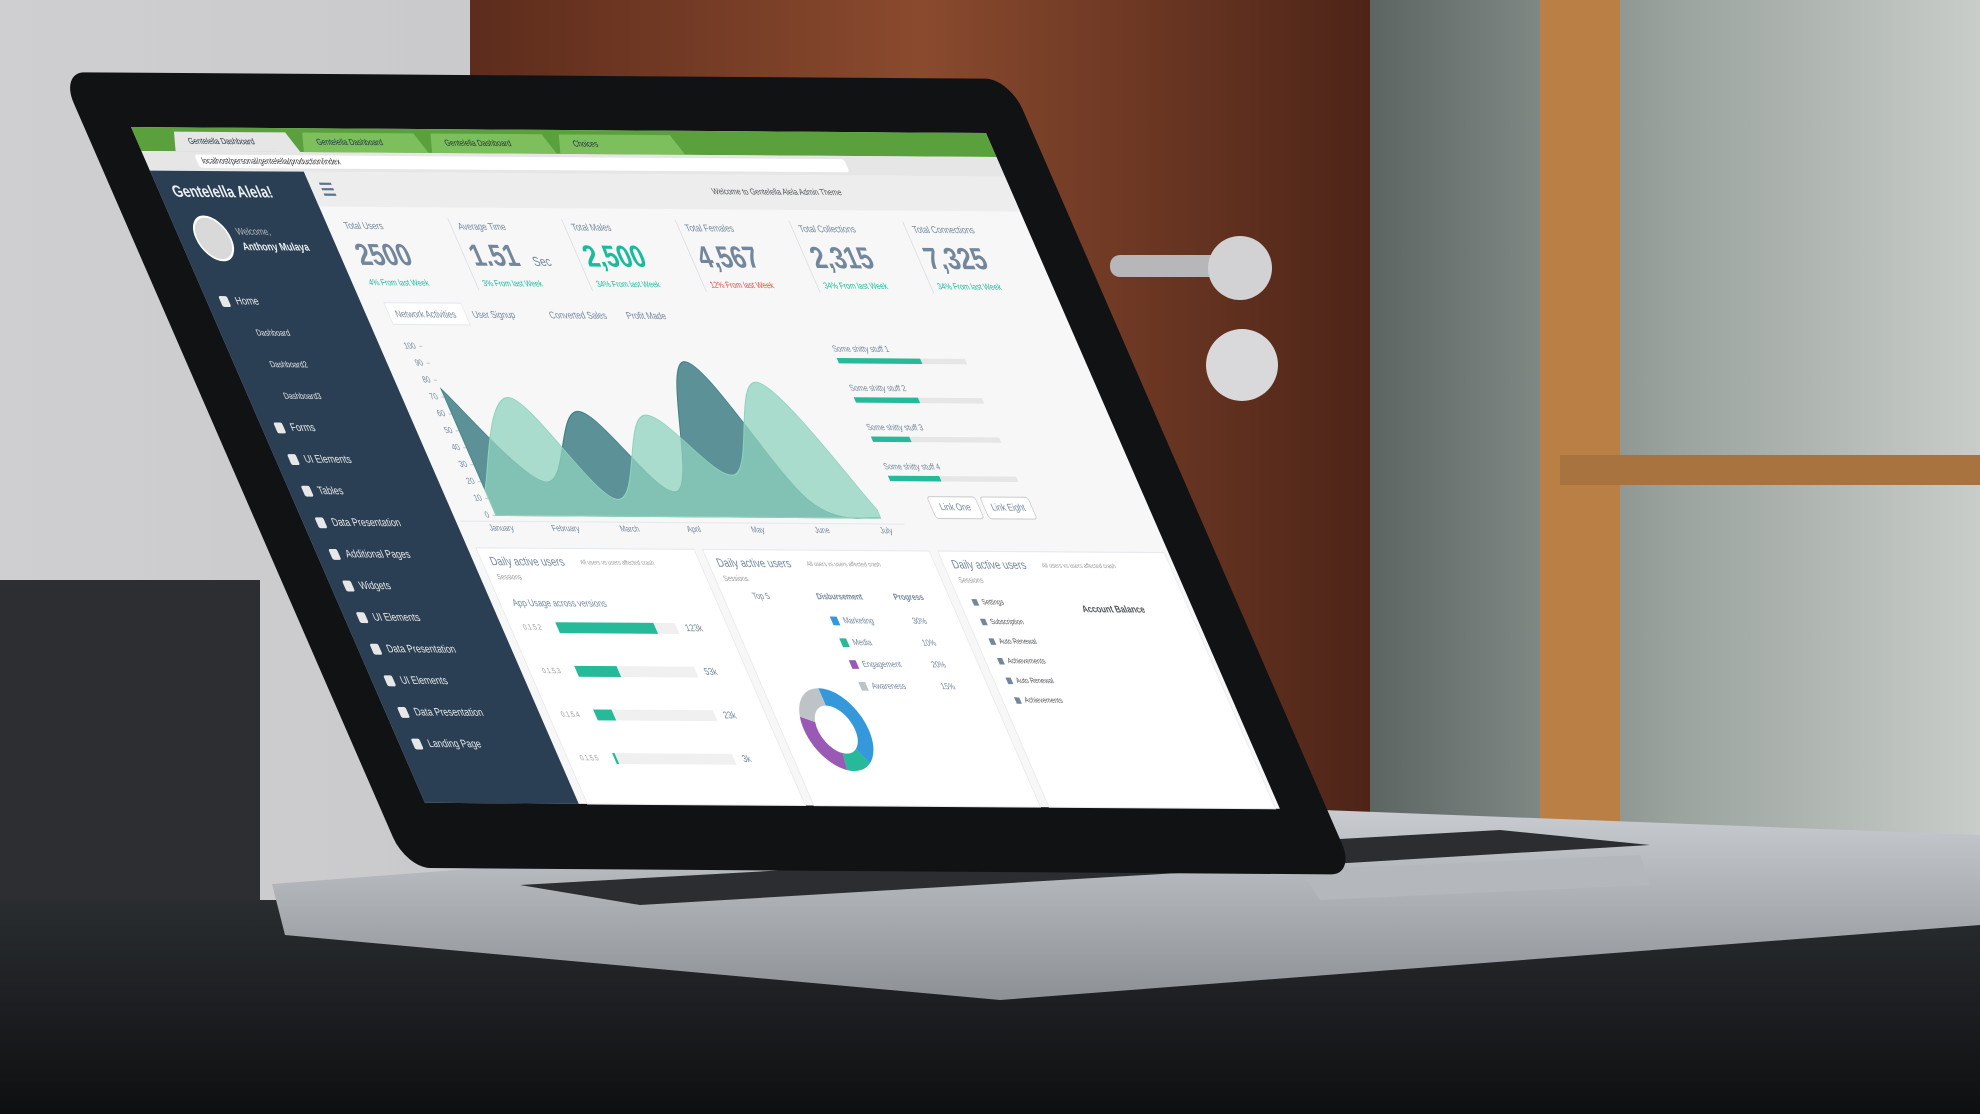 This screenshot has width=1980, height=1114. I want to click on nav-item: Forms, so click(302, 429).